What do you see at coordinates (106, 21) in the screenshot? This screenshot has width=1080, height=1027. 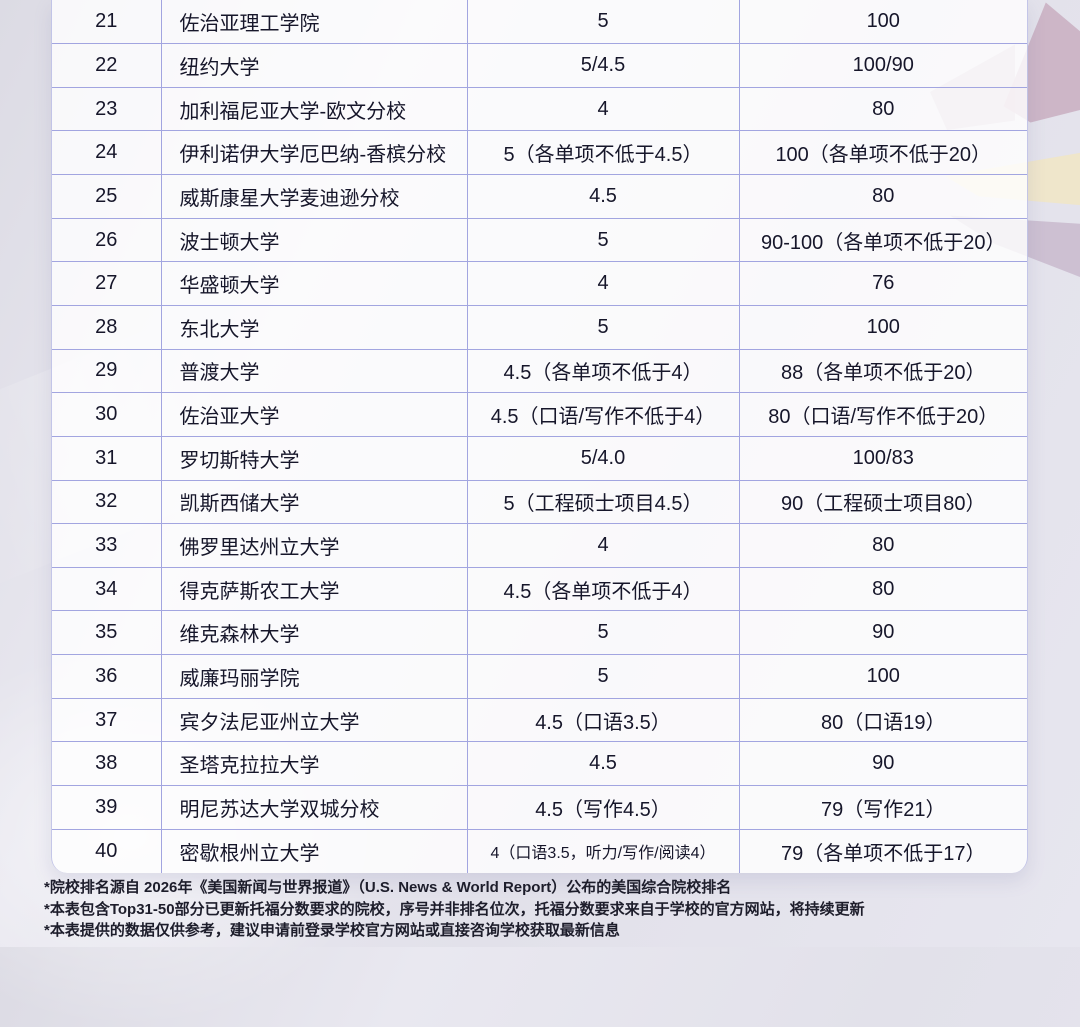 I see `rank-cell: 21` at bounding box center [106, 21].